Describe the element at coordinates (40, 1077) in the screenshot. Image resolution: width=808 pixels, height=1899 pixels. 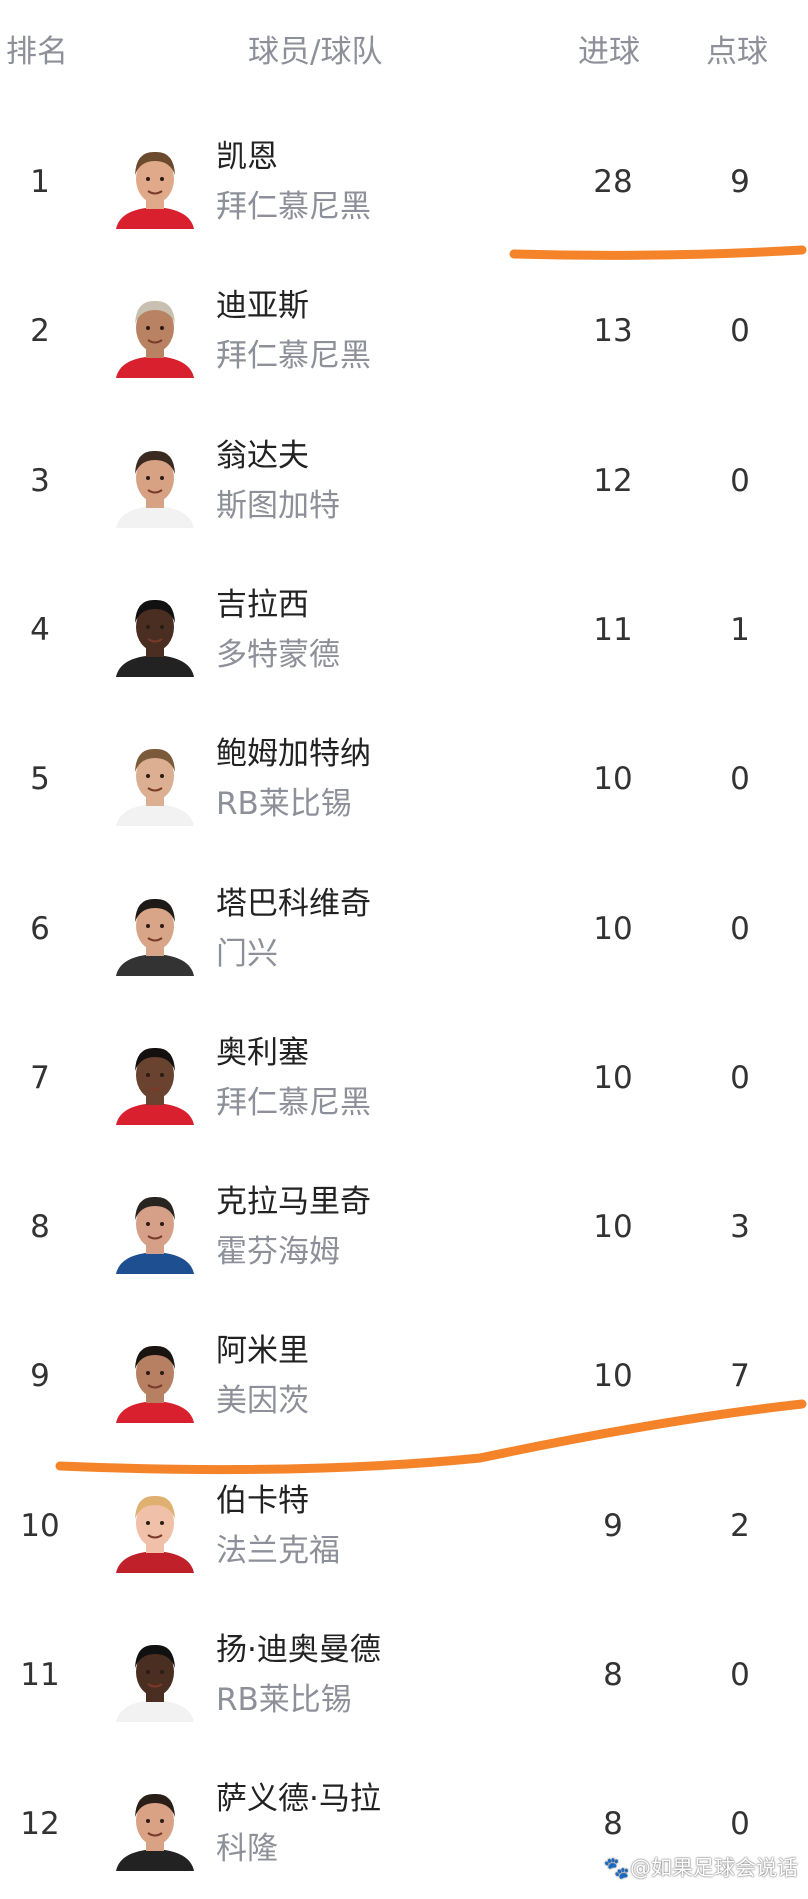
I see `rank: 7` at that location.